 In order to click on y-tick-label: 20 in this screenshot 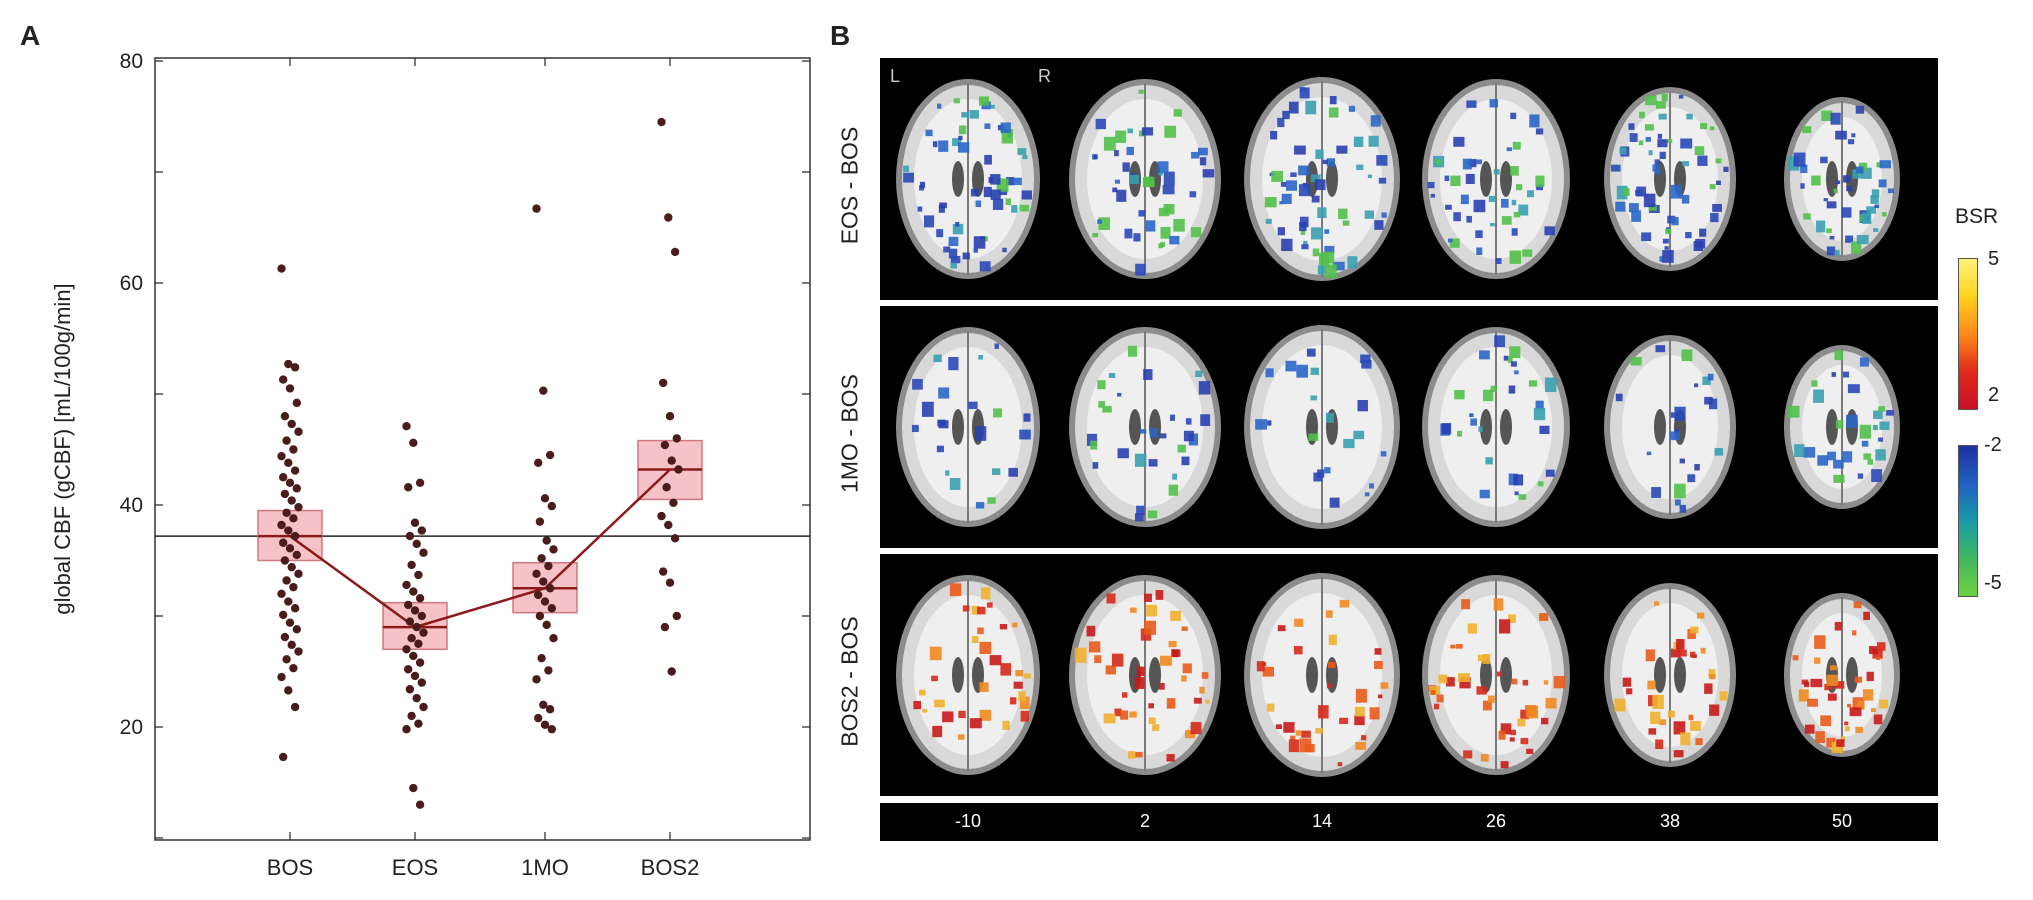, I will do `click(131, 727)`.